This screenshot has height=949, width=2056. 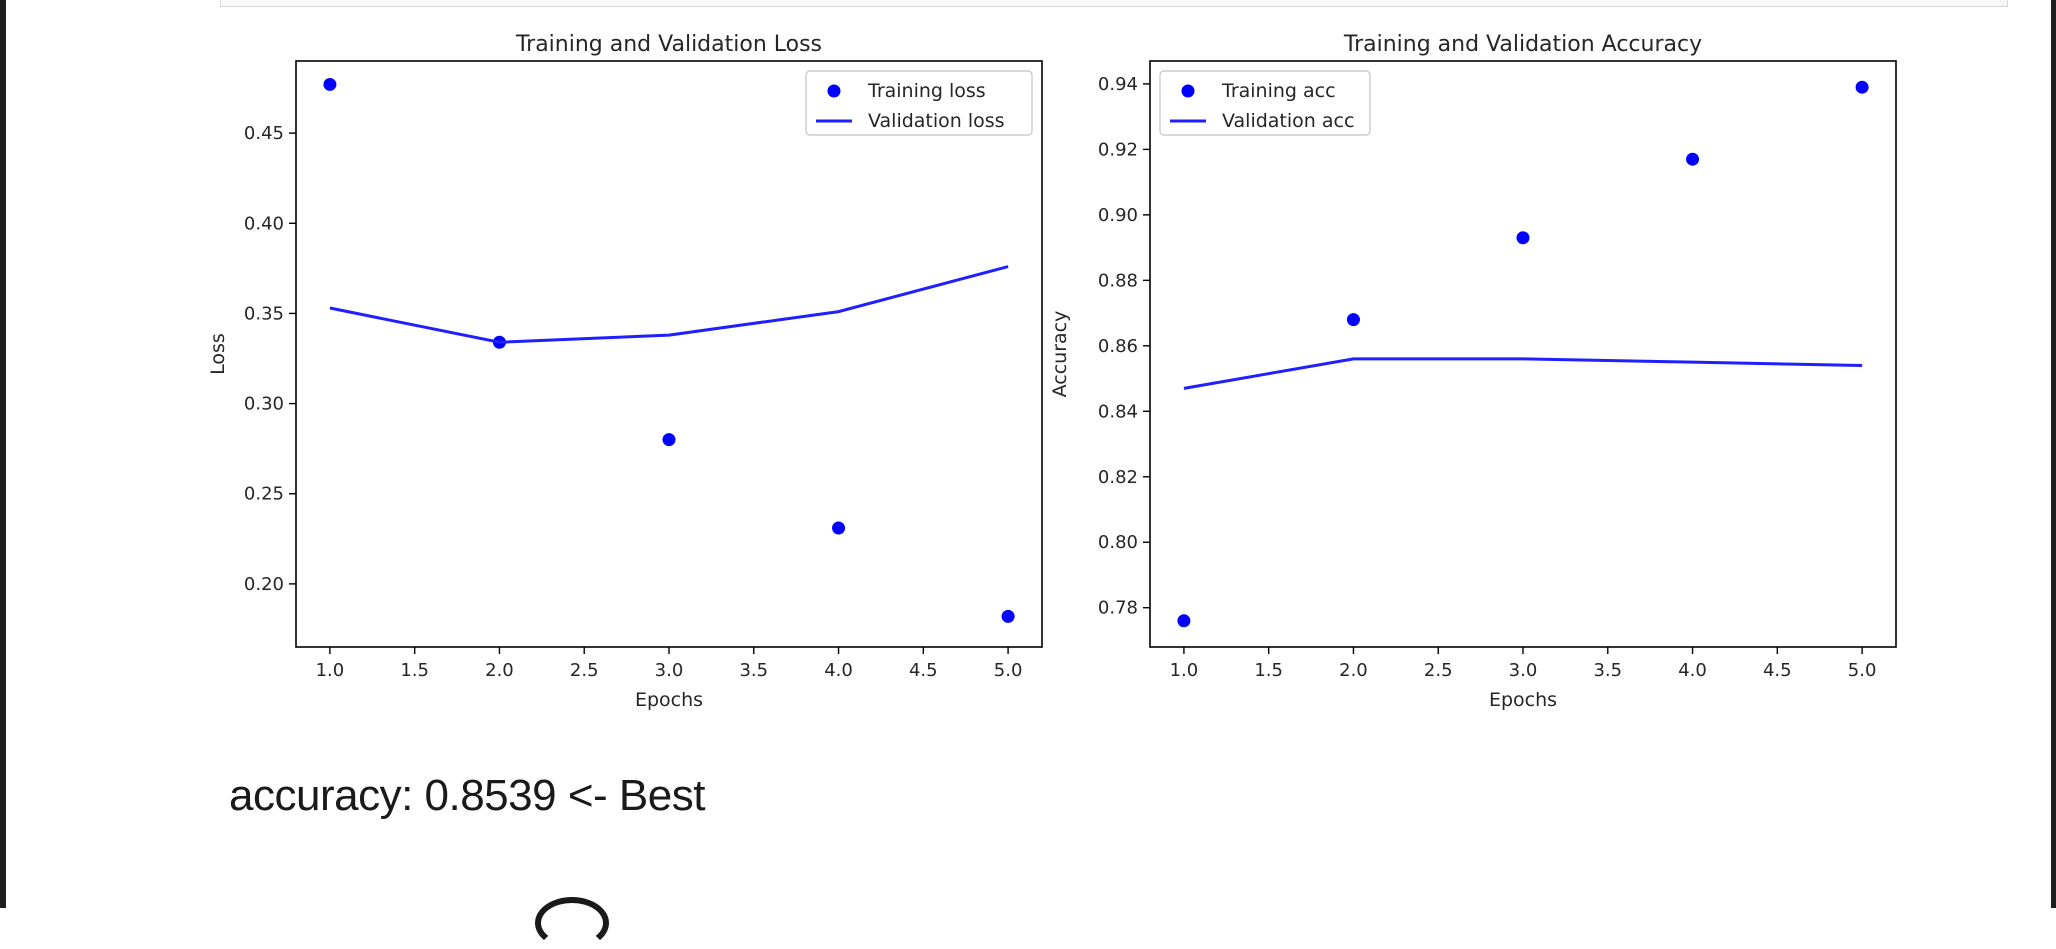 What do you see at coordinates (1118, 149) in the screenshot?
I see `y-tick-label: 0.92` at bounding box center [1118, 149].